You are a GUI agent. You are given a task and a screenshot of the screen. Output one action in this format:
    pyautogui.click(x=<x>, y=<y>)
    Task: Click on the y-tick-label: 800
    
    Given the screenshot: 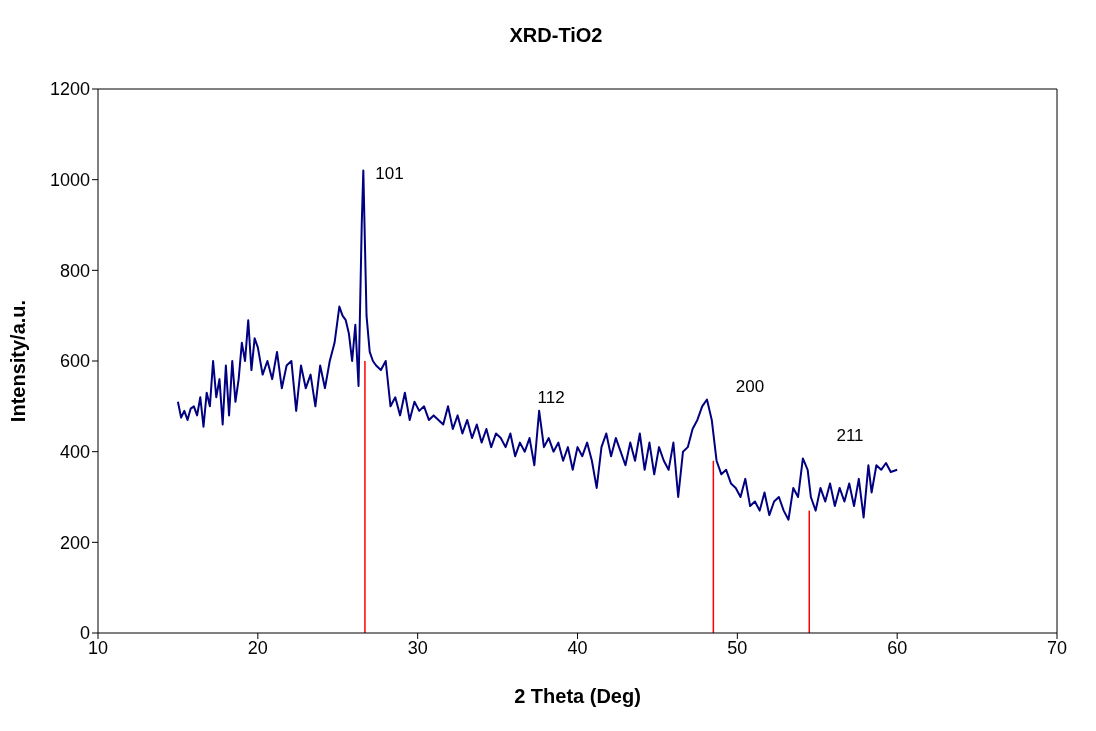 What is the action you would take?
    pyautogui.click(x=74, y=270)
    